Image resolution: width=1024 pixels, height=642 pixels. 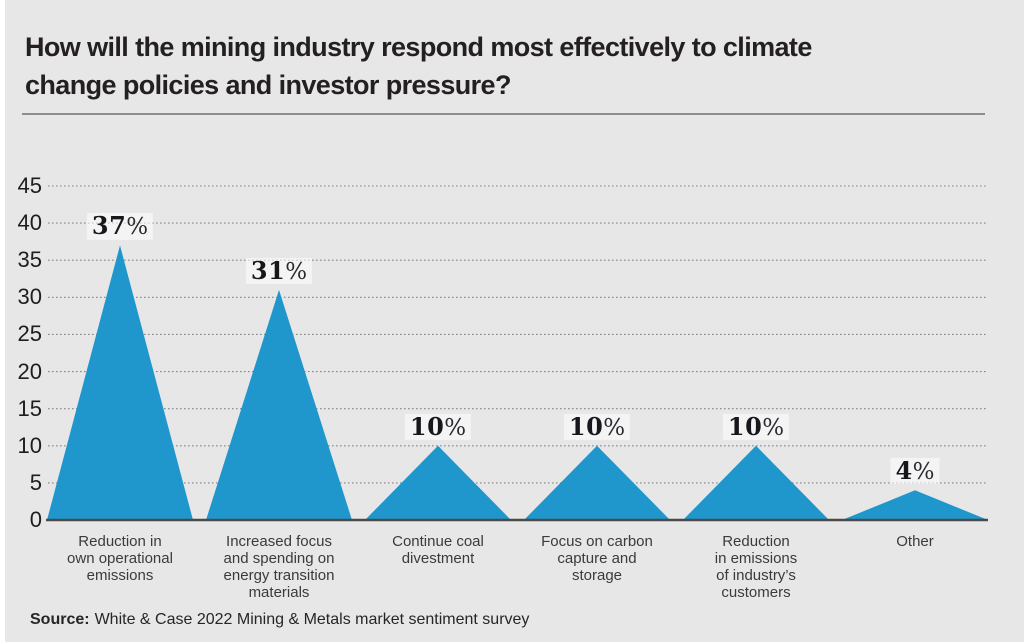 I want to click on x-axis-category-label: Focus on carbon capture and storage, so click(x=597, y=558).